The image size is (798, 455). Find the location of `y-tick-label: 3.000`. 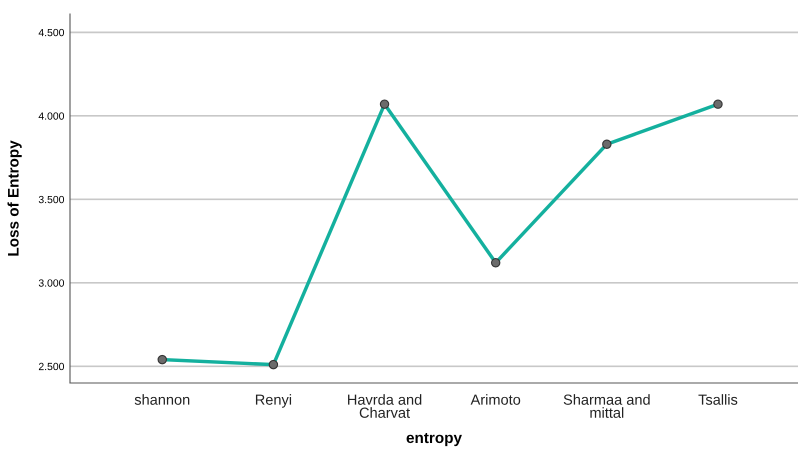

y-tick-label: 3.000 is located at coordinates (51, 283).